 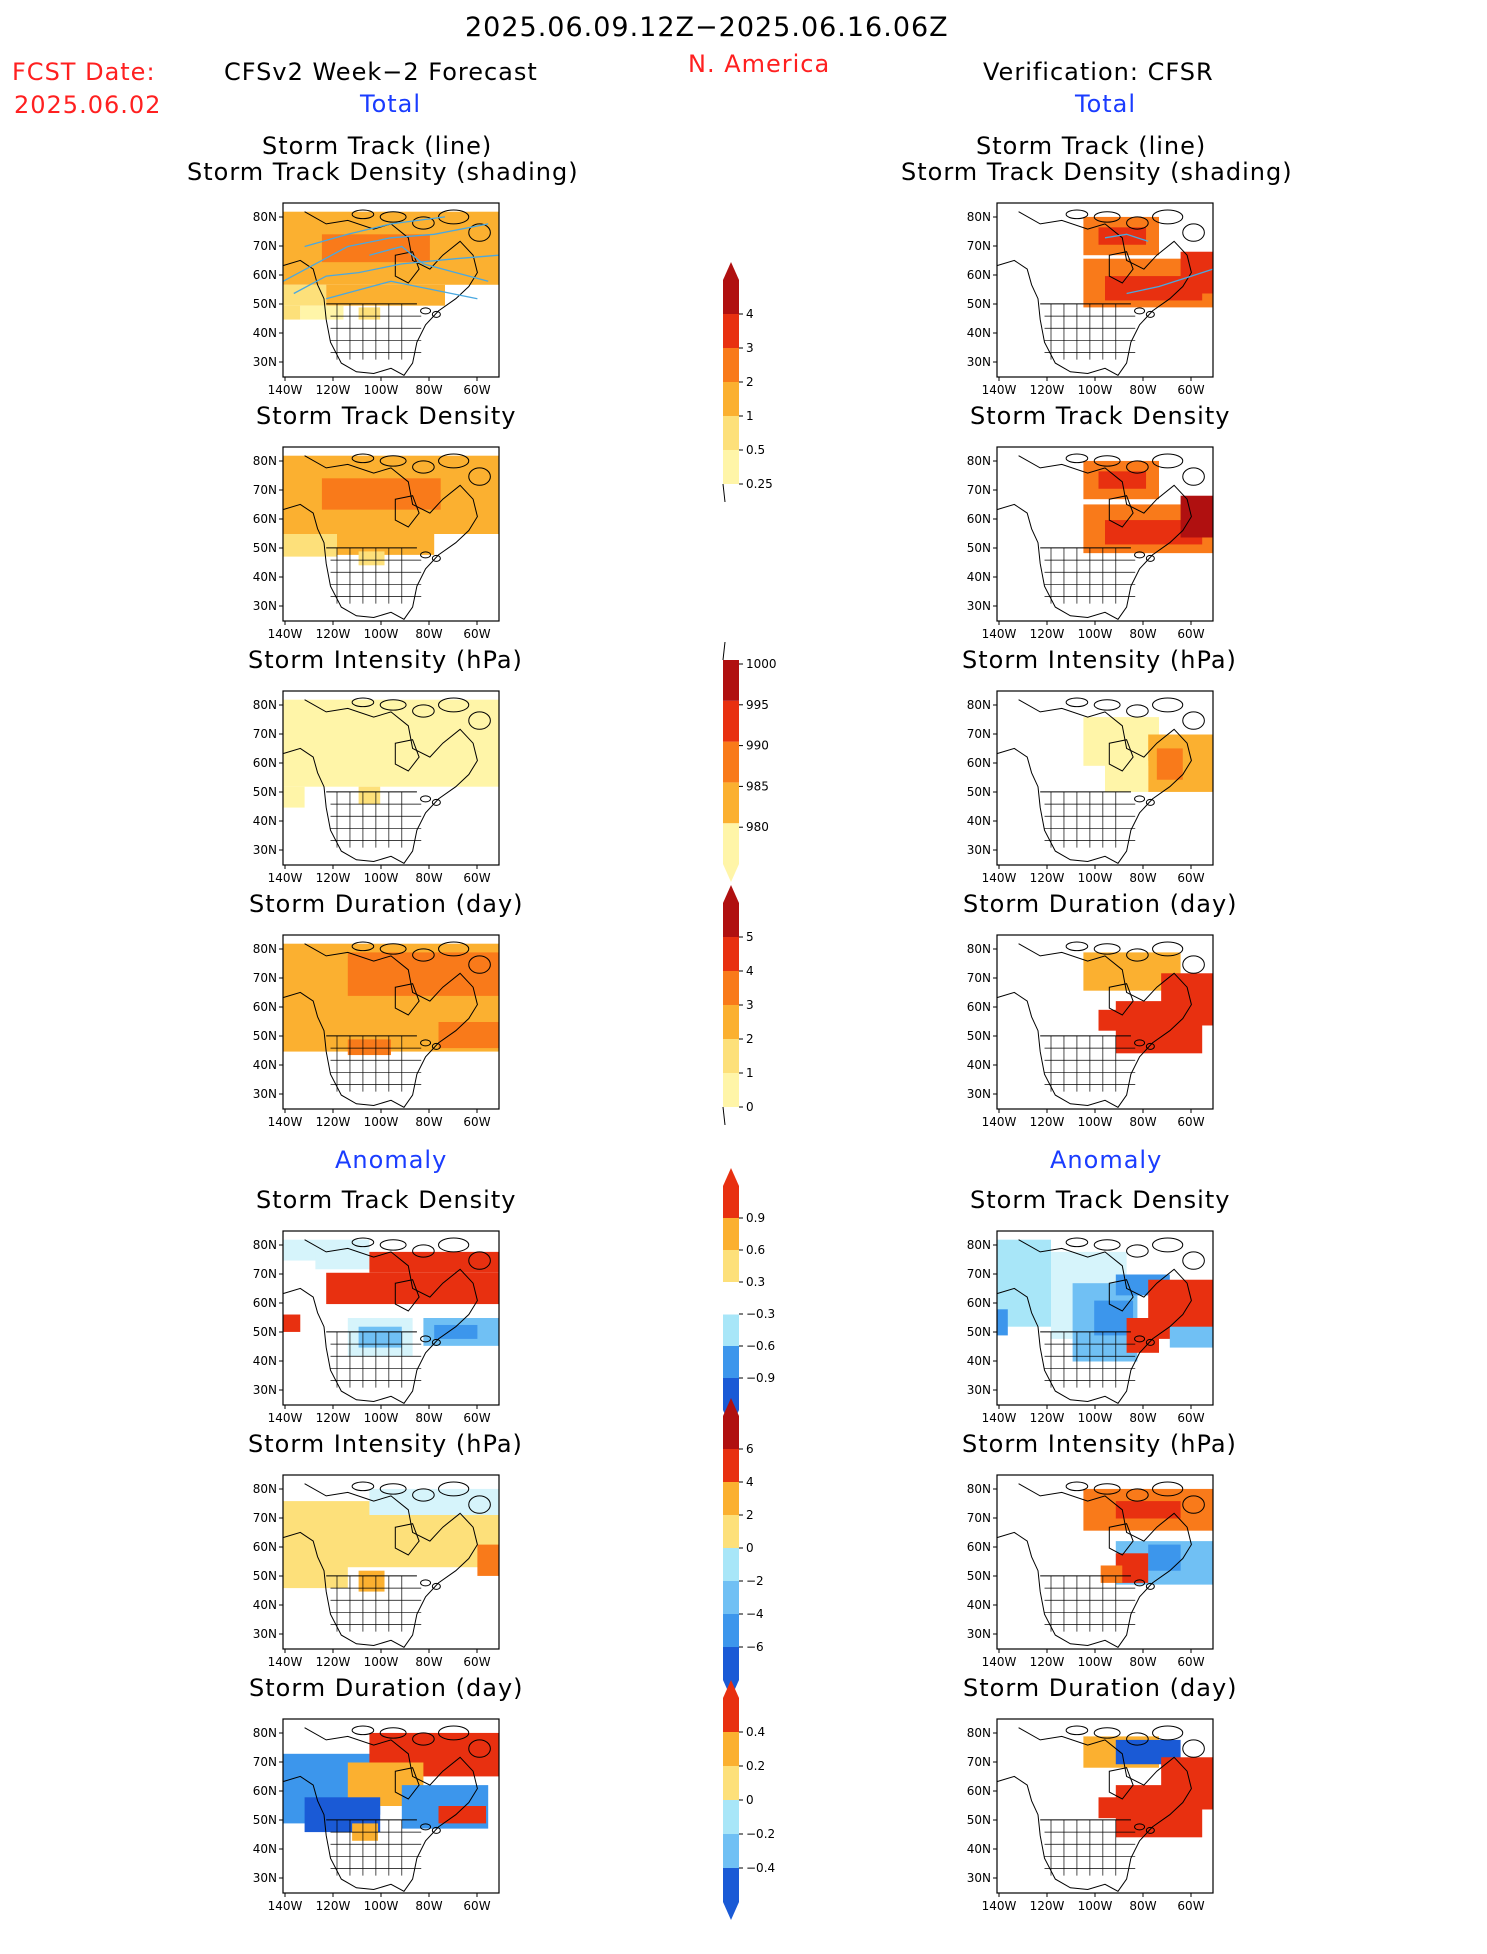 What do you see at coordinates (391, 258) in the screenshot?
I see `storm-track-lines` at bounding box center [391, 258].